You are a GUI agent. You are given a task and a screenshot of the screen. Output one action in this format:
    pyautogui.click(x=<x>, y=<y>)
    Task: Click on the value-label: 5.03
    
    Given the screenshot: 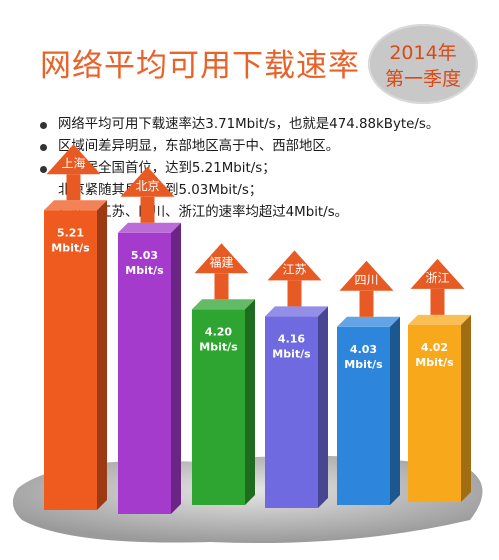 What is the action you would take?
    pyautogui.click(x=144, y=255)
    